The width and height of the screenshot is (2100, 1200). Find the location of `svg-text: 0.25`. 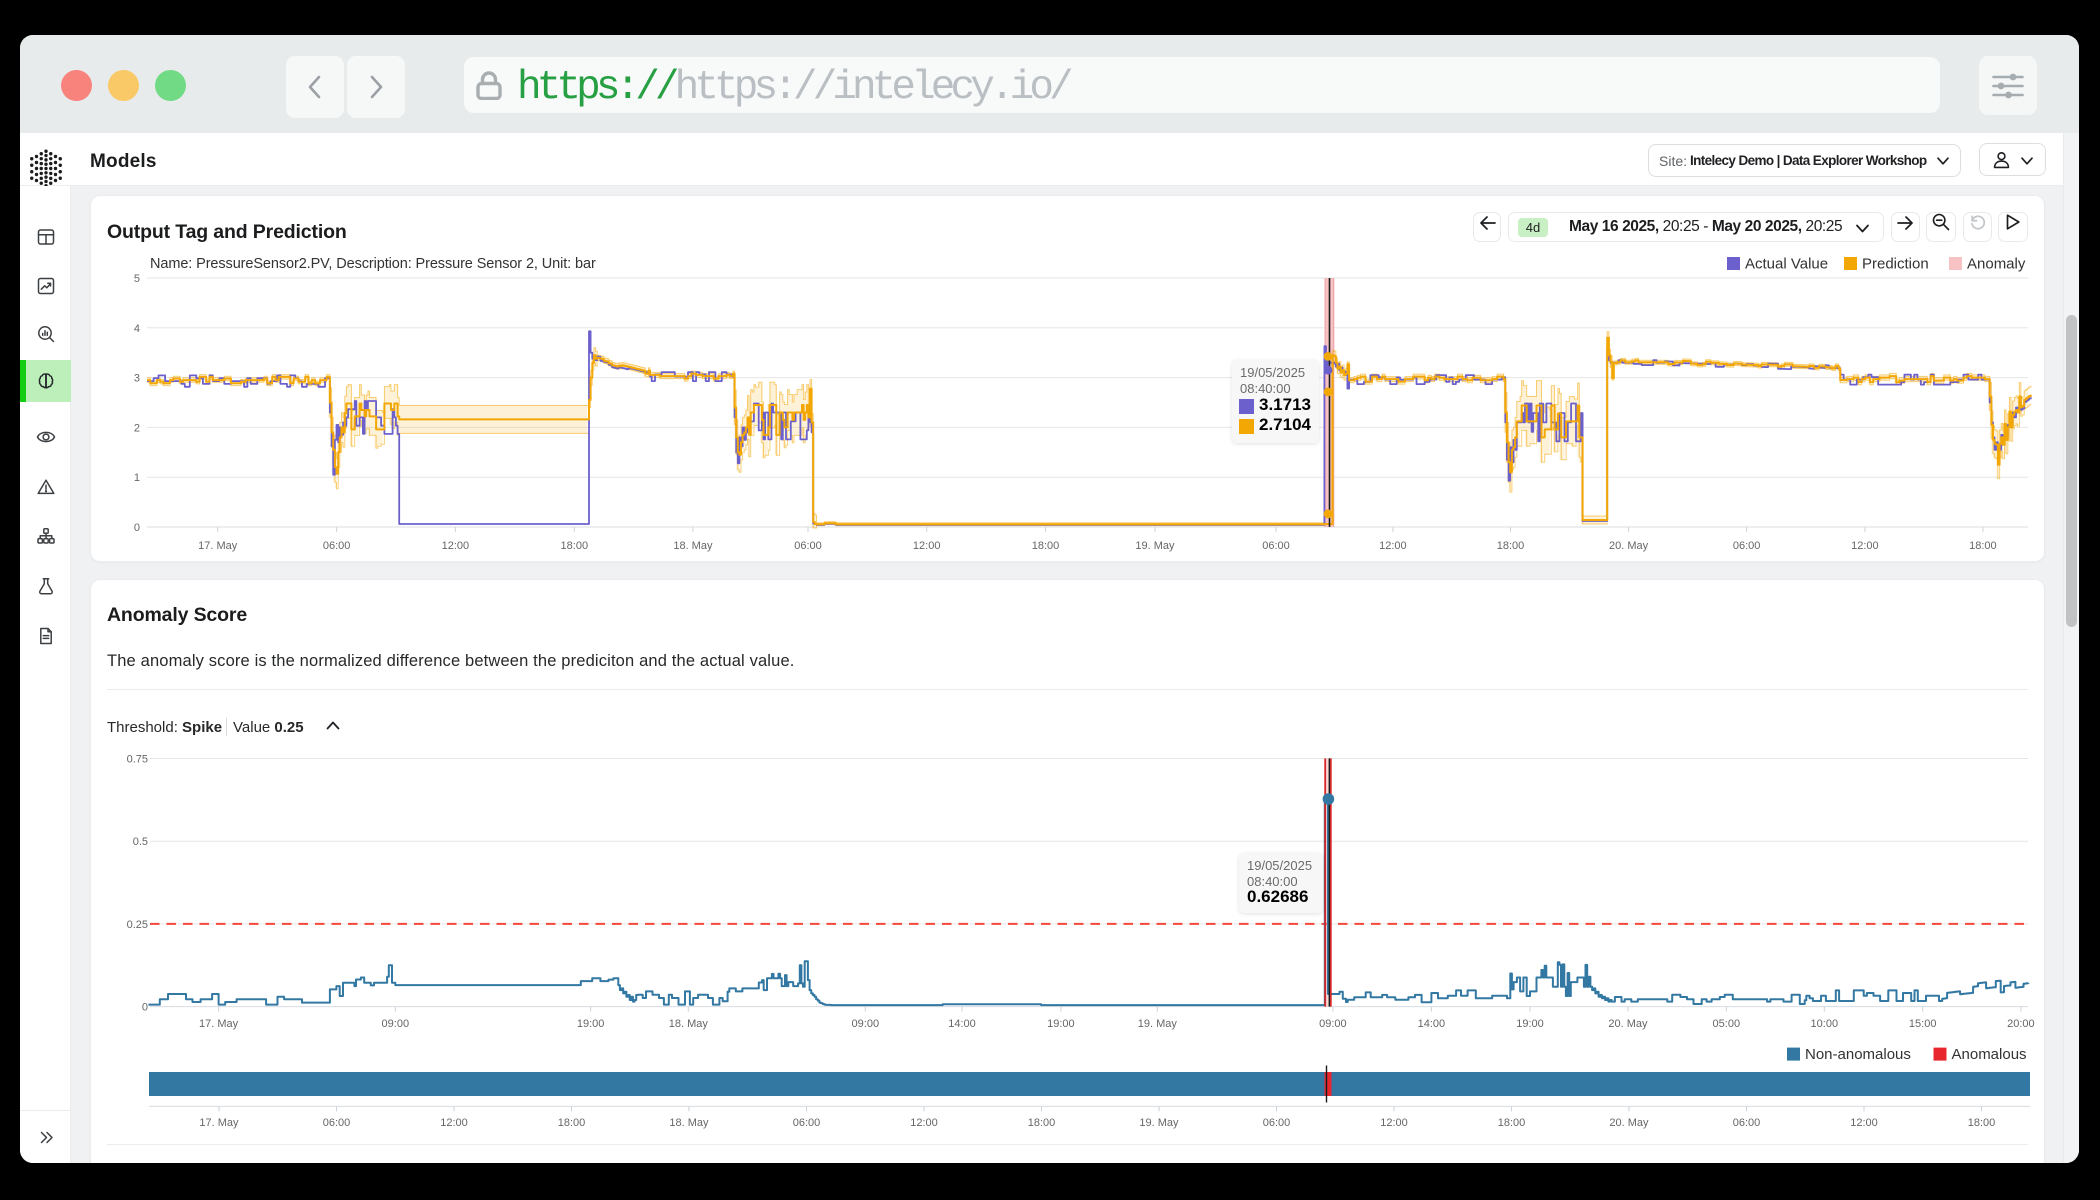

svg-text: 0.25 is located at coordinates (137, 925).